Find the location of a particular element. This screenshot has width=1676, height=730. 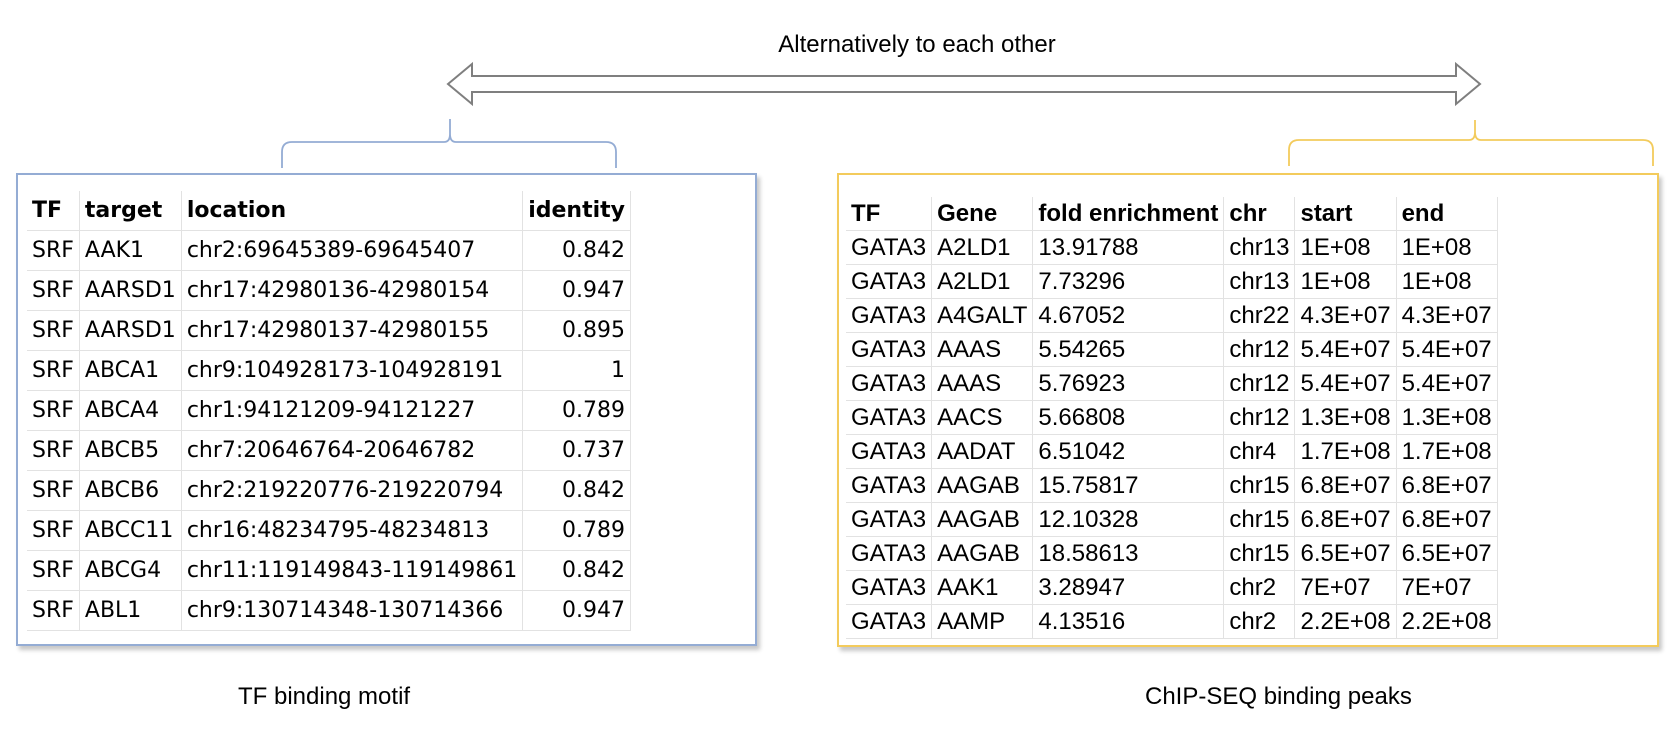

chip-caption: ChIP-SEQ binding peaks is located at coordinates (1278, 696).